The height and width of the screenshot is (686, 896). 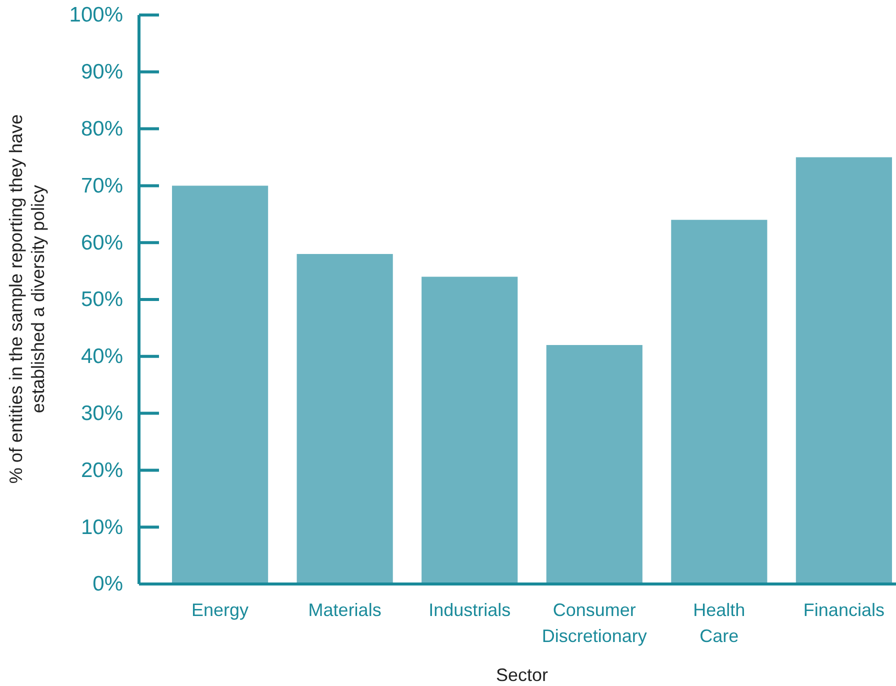 What do you see at coordinates (101, 527) in the screenshot?
I see `y-tick-label: 10%` at bounding box center [101, 527].